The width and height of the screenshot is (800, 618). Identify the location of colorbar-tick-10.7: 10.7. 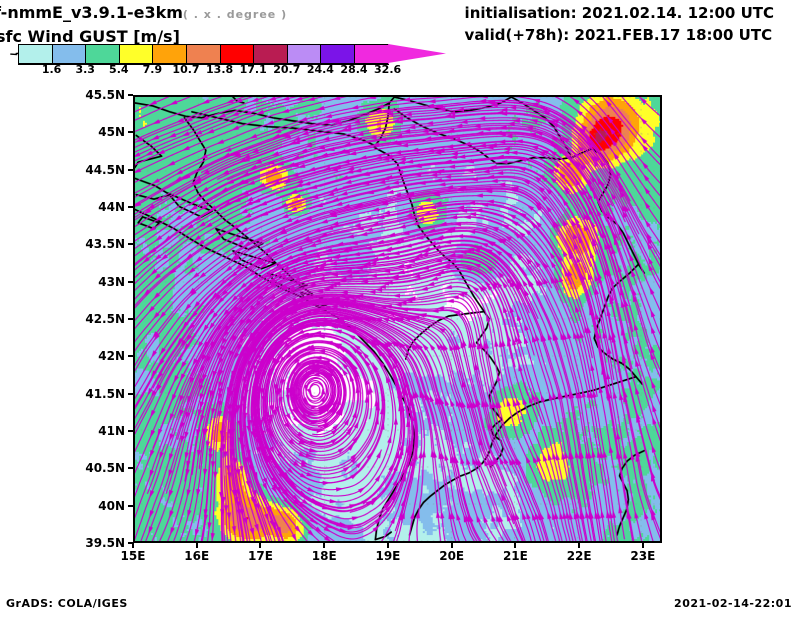
(186, 69).